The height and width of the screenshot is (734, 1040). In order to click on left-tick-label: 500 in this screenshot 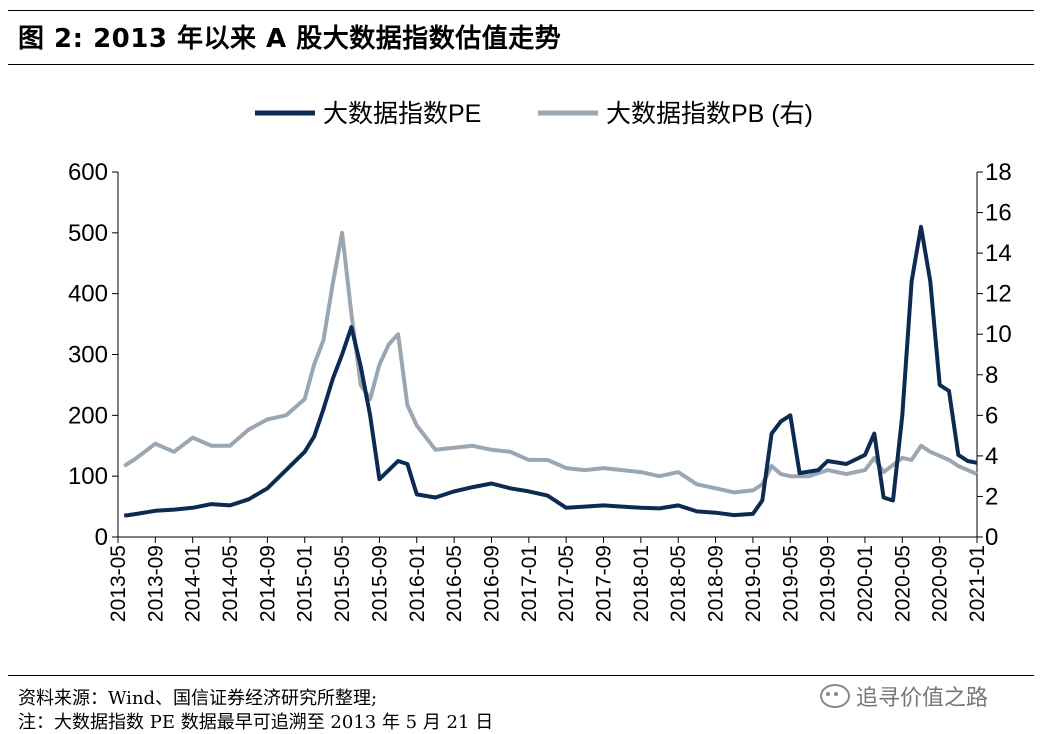, I will do `click(88, 233)`.